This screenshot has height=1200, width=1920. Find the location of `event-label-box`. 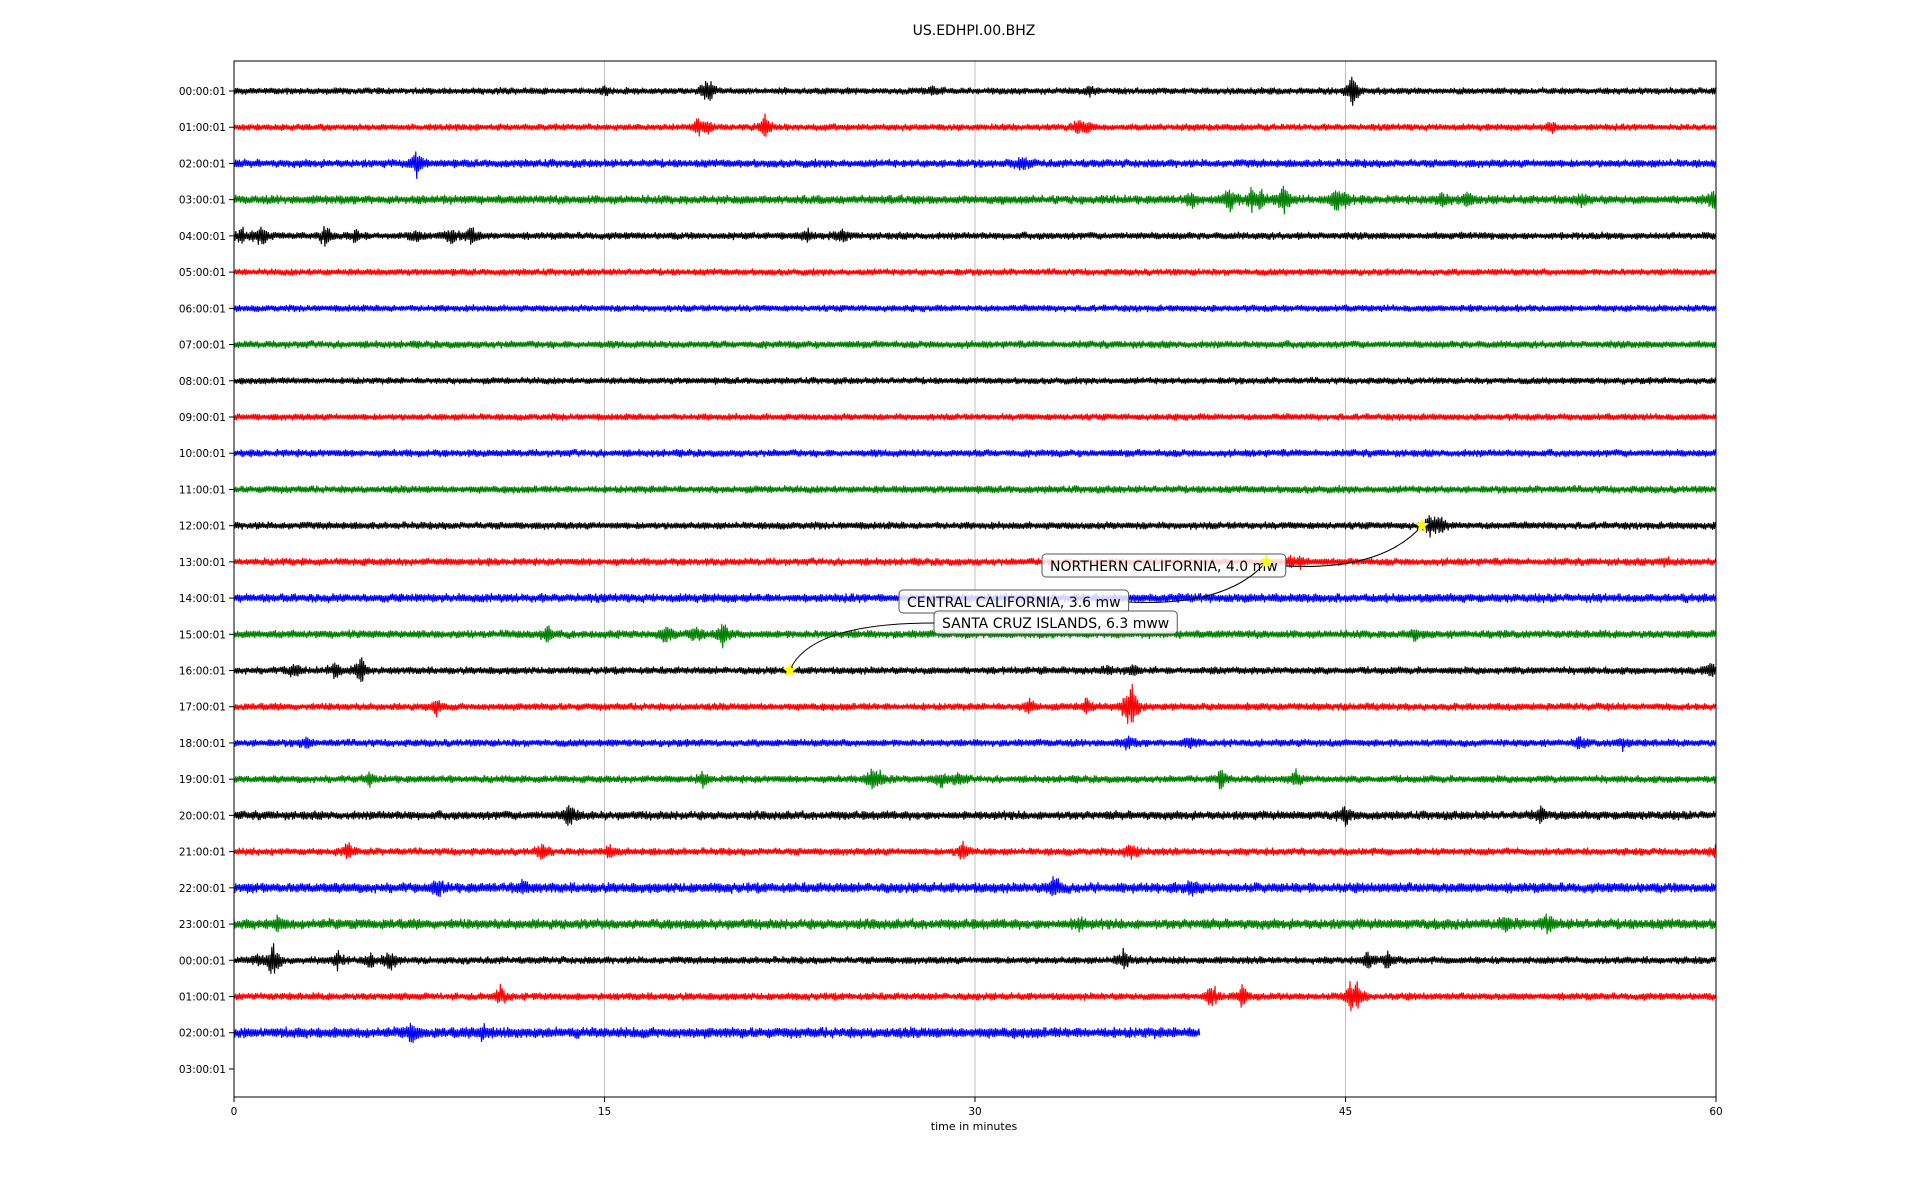

event-label-box is located at coordinates (1164, 565).